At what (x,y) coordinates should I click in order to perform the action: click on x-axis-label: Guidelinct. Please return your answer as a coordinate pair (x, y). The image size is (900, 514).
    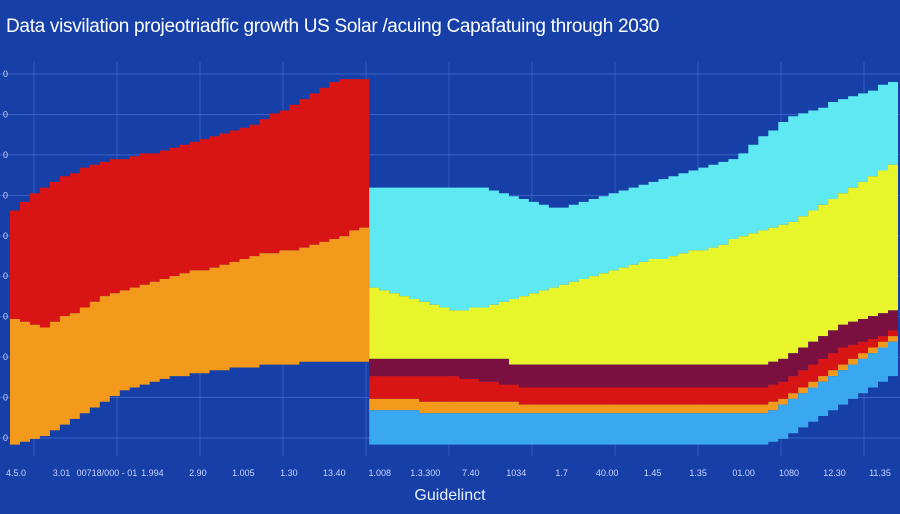
    Looking at the image, I should click on (450, 495).